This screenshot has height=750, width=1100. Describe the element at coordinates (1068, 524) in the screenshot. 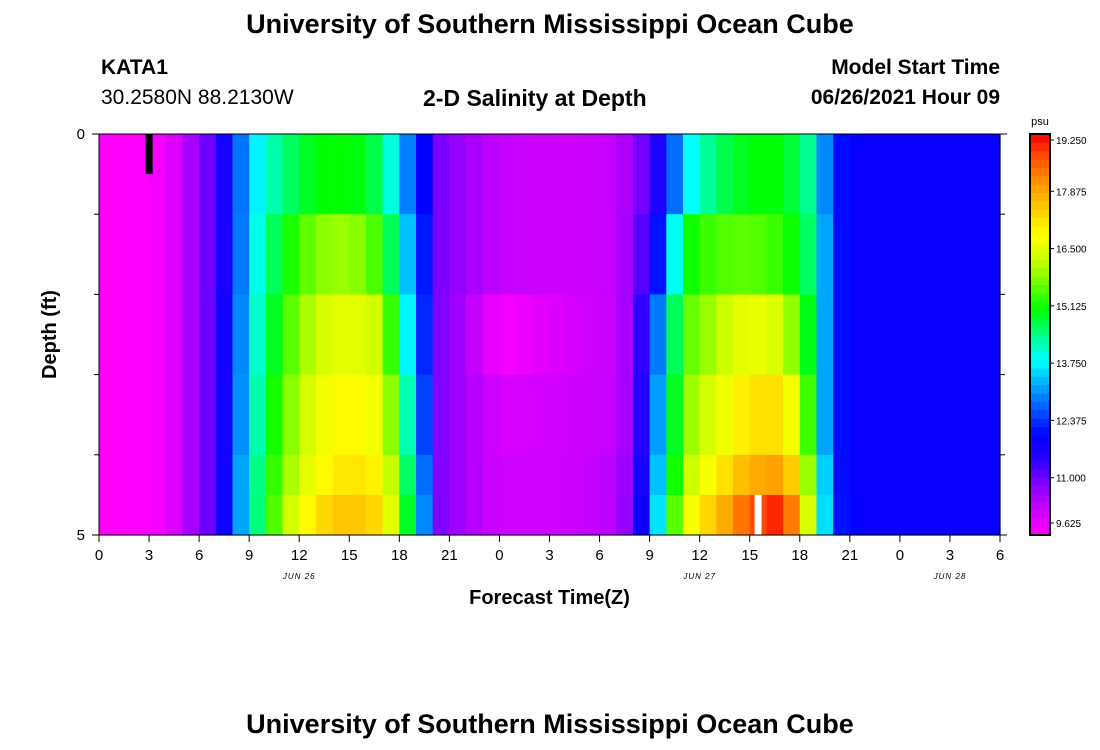

I see `colorbar-tick-label: 9.625` at that location.